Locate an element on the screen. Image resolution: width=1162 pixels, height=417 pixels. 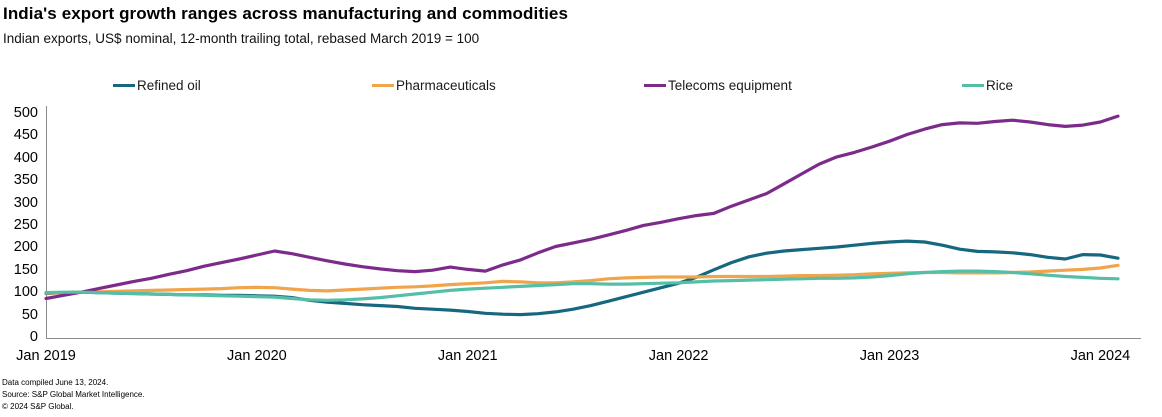
legend-item-telecoms-equipment: Telecoms equipment is located at coordinates (718, 85).